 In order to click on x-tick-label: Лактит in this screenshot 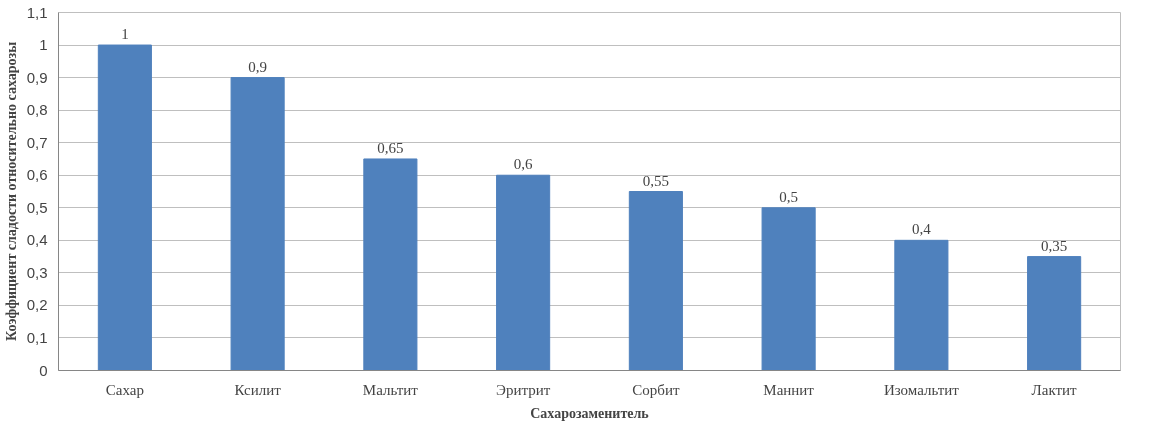, I will do `click(1054, 389)`.